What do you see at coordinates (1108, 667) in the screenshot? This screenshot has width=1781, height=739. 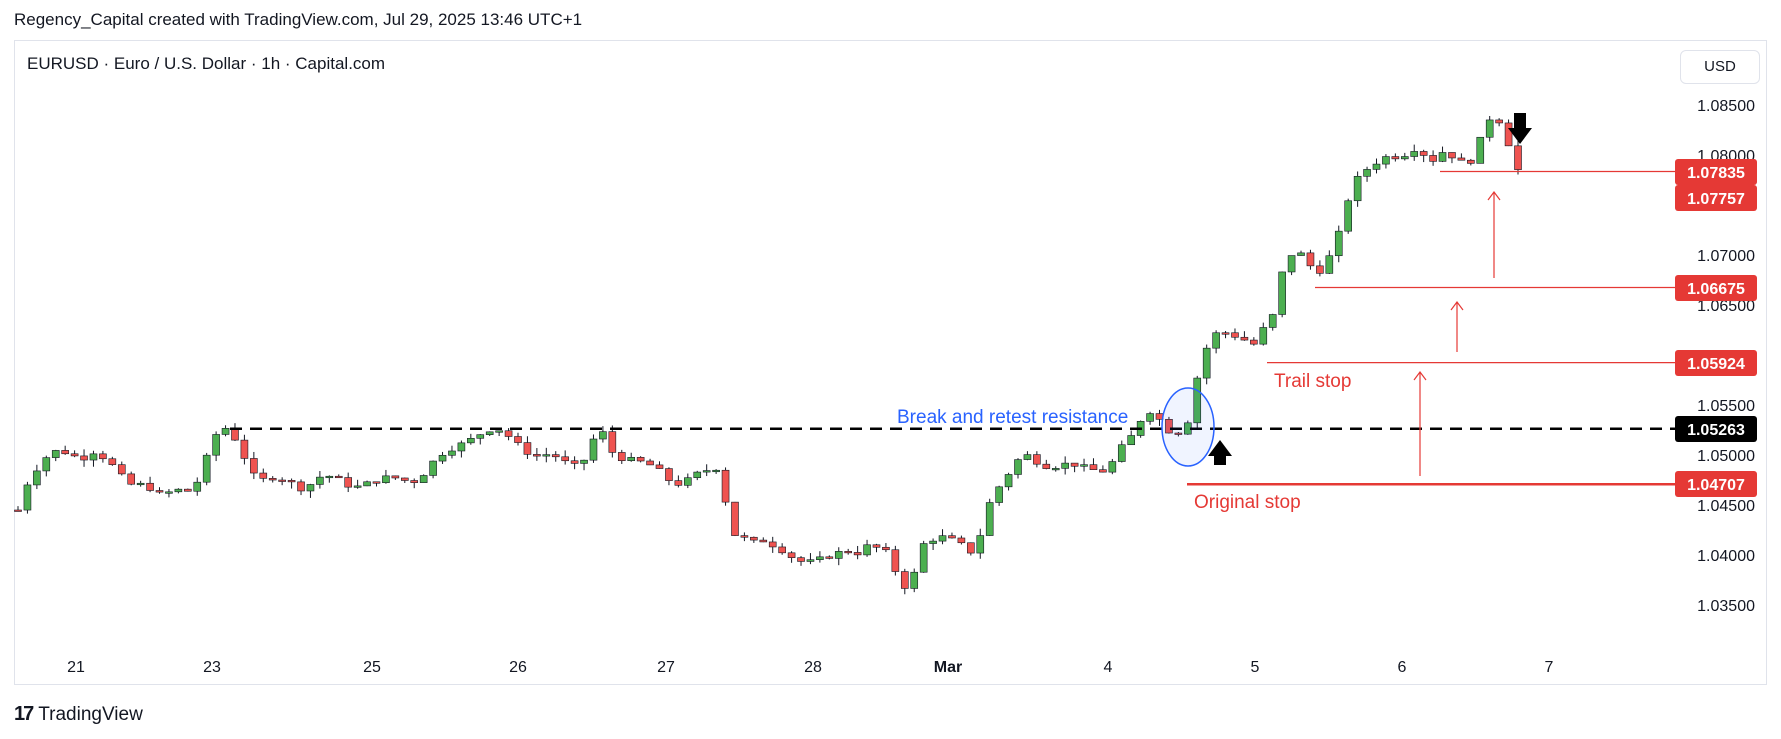 I see `x-tick-label: 4` at bounding box center [1108, 667].